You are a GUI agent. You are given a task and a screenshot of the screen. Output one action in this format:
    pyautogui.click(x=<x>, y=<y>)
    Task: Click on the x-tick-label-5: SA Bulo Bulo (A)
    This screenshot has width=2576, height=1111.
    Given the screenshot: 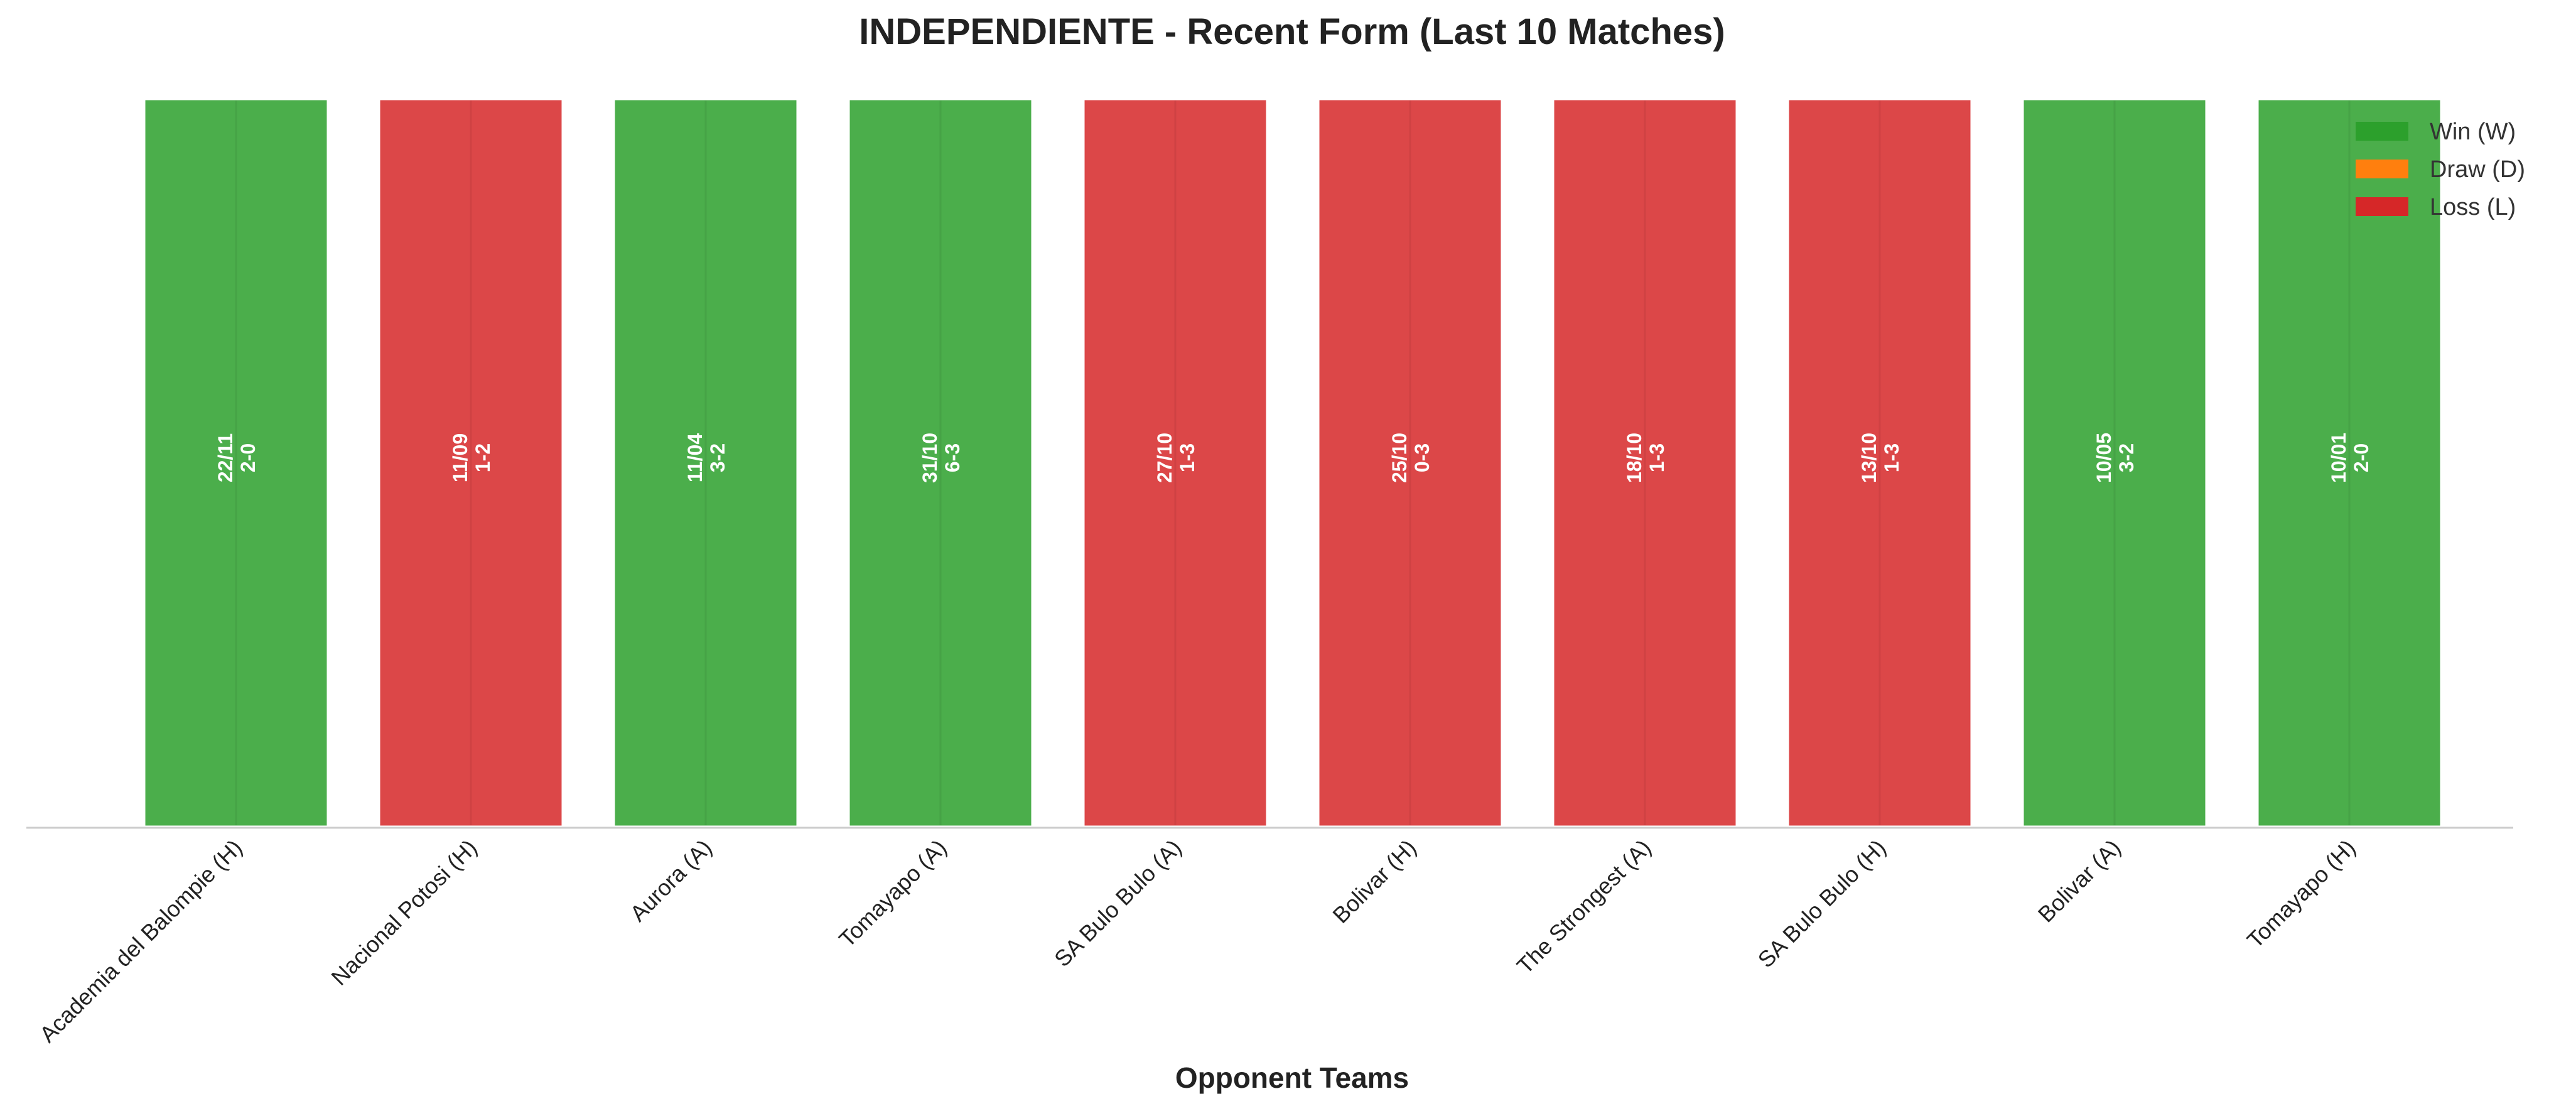 What is the action you would take?
    pyautogui.click(x=1118, y=903)
    